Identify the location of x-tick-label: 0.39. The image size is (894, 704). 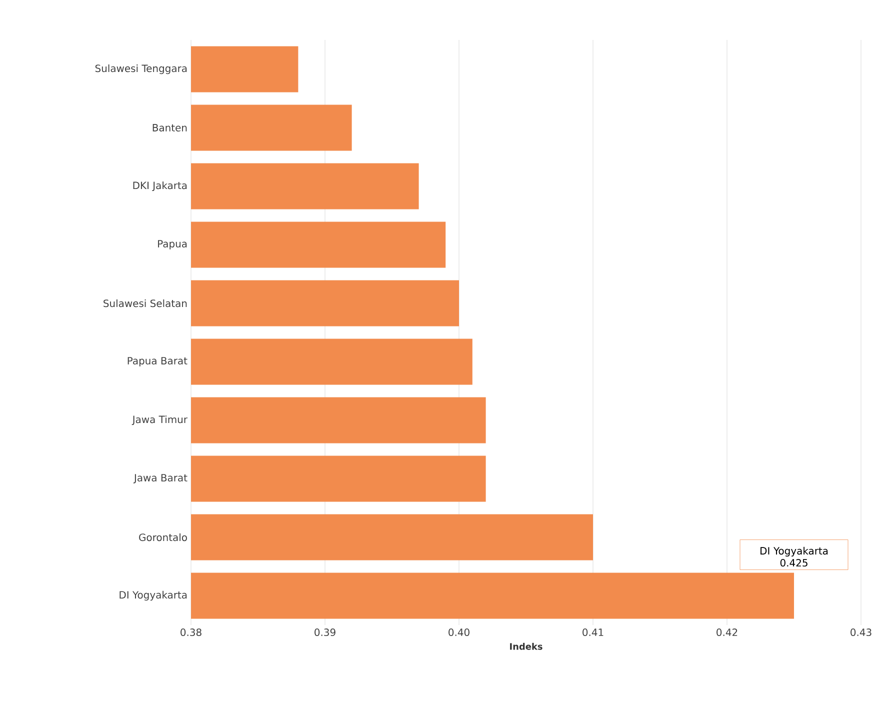
(325, 632).